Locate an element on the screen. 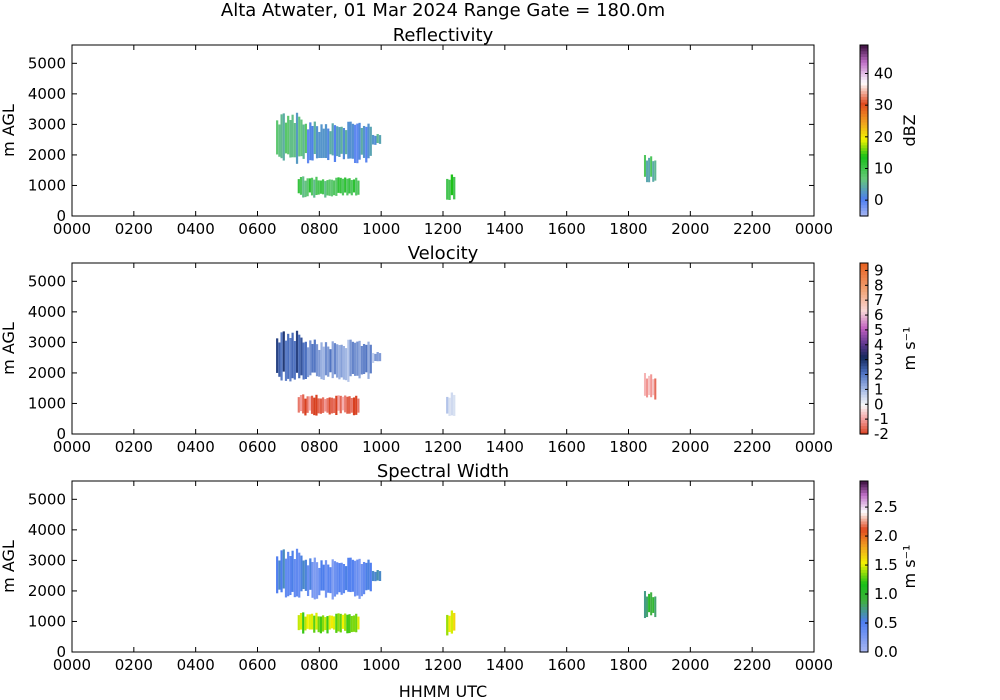  colorbar-tick-label: 0.0 is located at coordinates (886, 652).